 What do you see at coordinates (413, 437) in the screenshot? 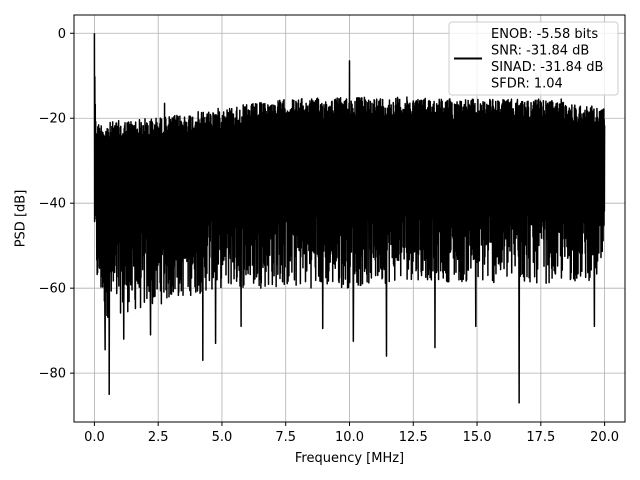
I see `x-tick-label: 12.5` at bounding box center [413, 437].